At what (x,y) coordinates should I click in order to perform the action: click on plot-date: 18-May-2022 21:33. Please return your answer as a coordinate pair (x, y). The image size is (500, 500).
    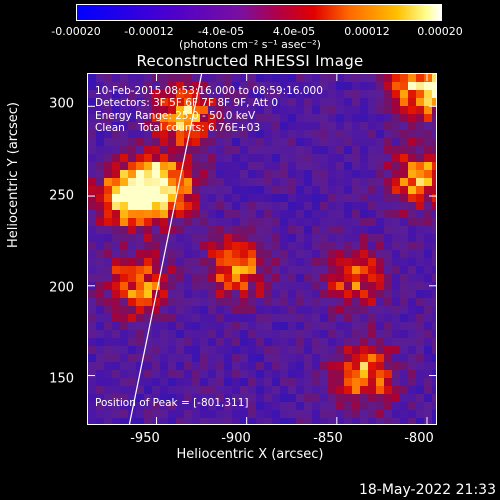
    Looking at the image, I should click on (427, 490).